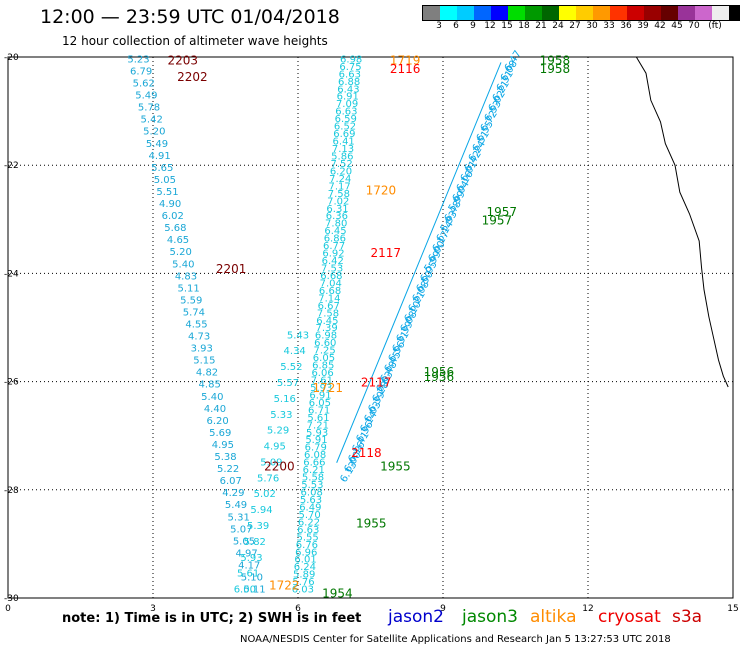  Describe the element at coordinates (162, 168) in the screenshot. I see `jason2-value-label: 5.65` at that location.